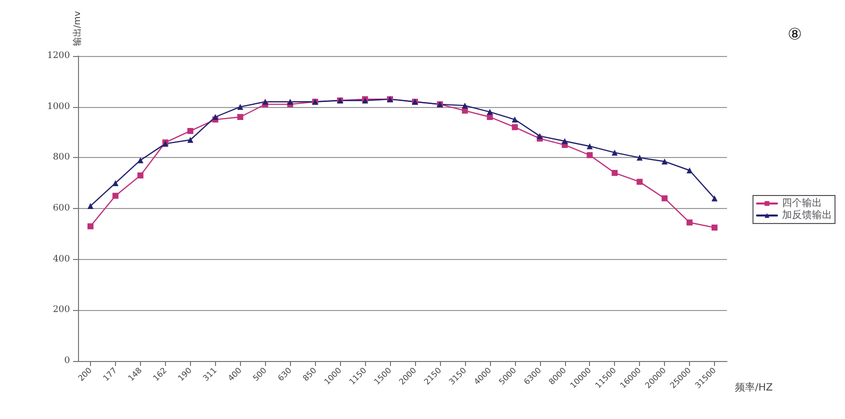 The width and height of the screenshot is (845, 419). What do you see at coordinates (209, 374) in the screenshot?
I see `x-tick-label: 311` at bounding box center [209, 374].